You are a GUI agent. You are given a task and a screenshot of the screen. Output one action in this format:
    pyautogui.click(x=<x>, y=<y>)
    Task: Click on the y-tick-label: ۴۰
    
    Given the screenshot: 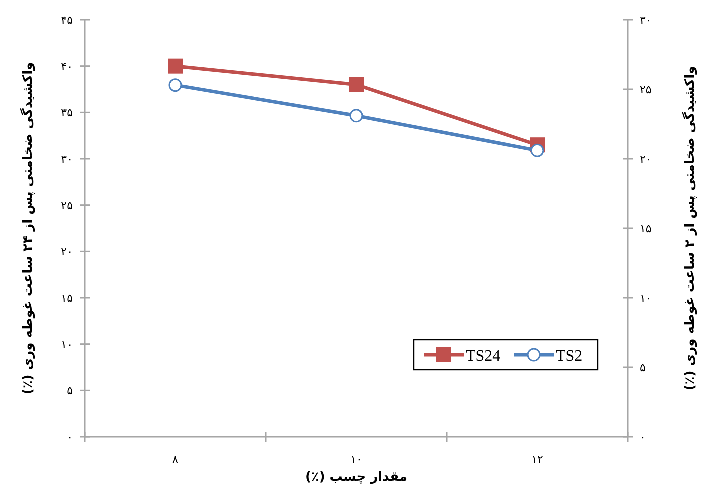 What is the action you would take?
    pyautogui.click(x=67, y=67)
    